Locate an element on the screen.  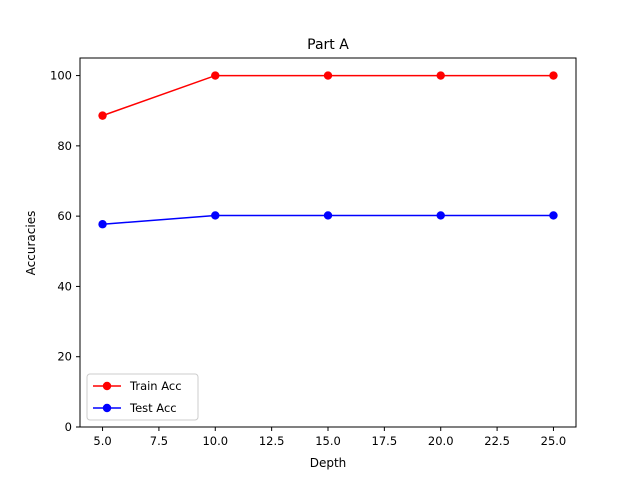
legend-item: Train Acc is located at coordinates (137, 386).